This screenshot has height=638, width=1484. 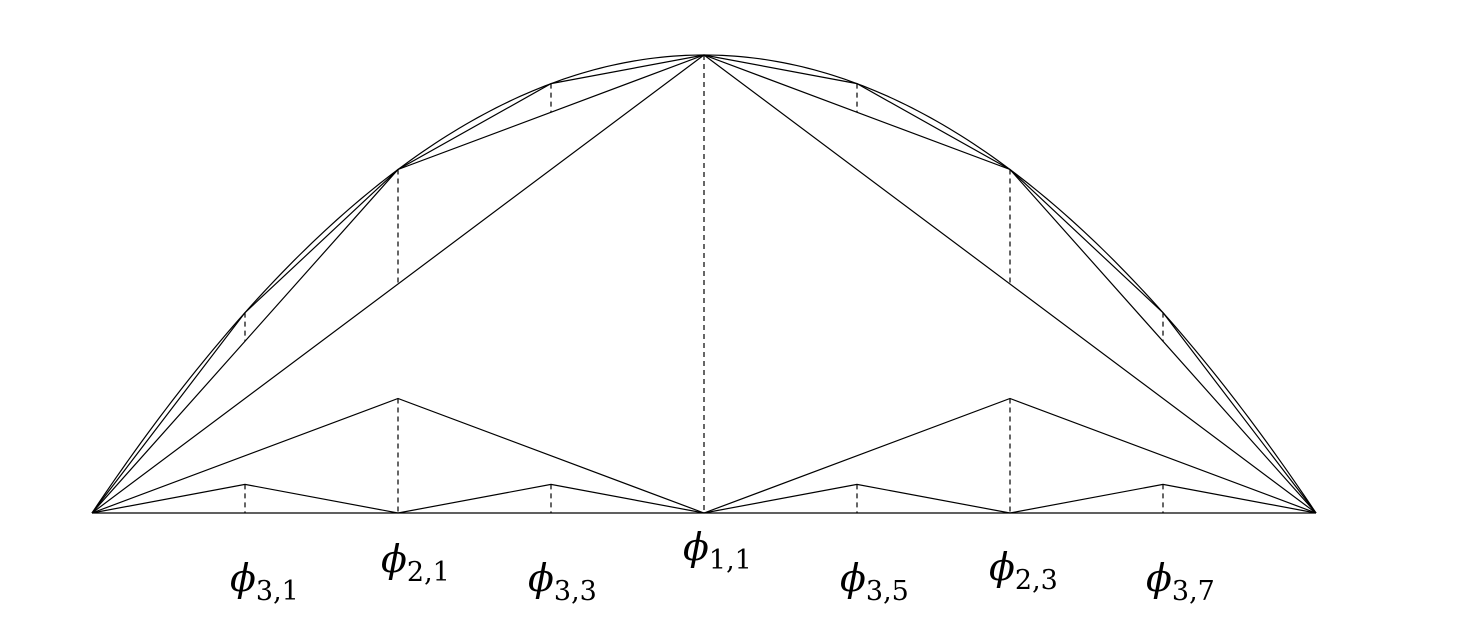 I want to click on diagram-labels: ϕ3,1 ϕ2,1 ϕ3,3 ϕ1,1 ϕ3,5 ϕ2,3 ϕ3,7, so click(x=722, y=566).